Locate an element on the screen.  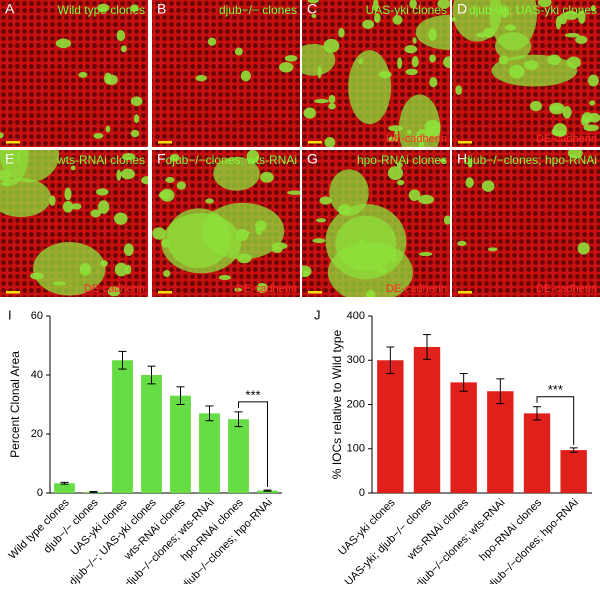
y-tick-label: 40 is located at coordinates (37, 375).